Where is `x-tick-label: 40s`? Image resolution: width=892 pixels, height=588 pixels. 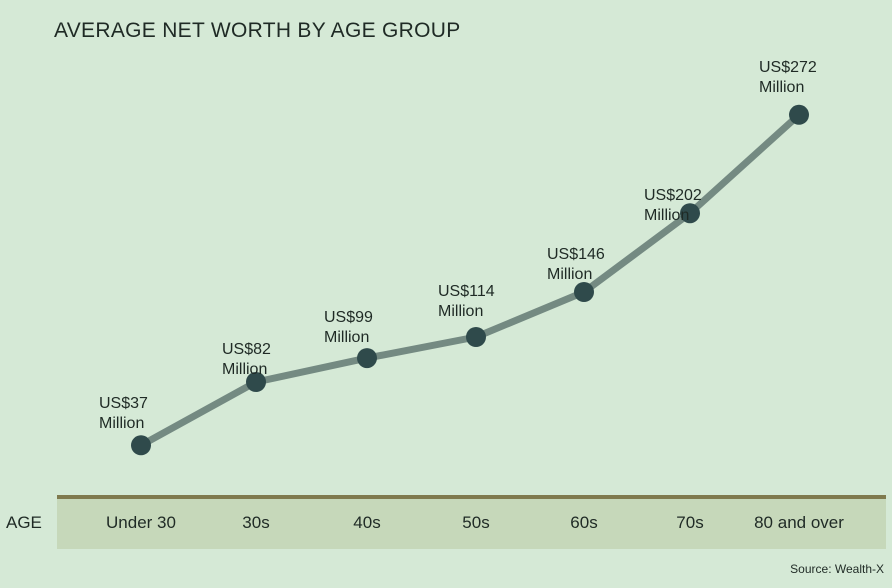
x-tick-label: 40s is located at coordinates (367, 522).